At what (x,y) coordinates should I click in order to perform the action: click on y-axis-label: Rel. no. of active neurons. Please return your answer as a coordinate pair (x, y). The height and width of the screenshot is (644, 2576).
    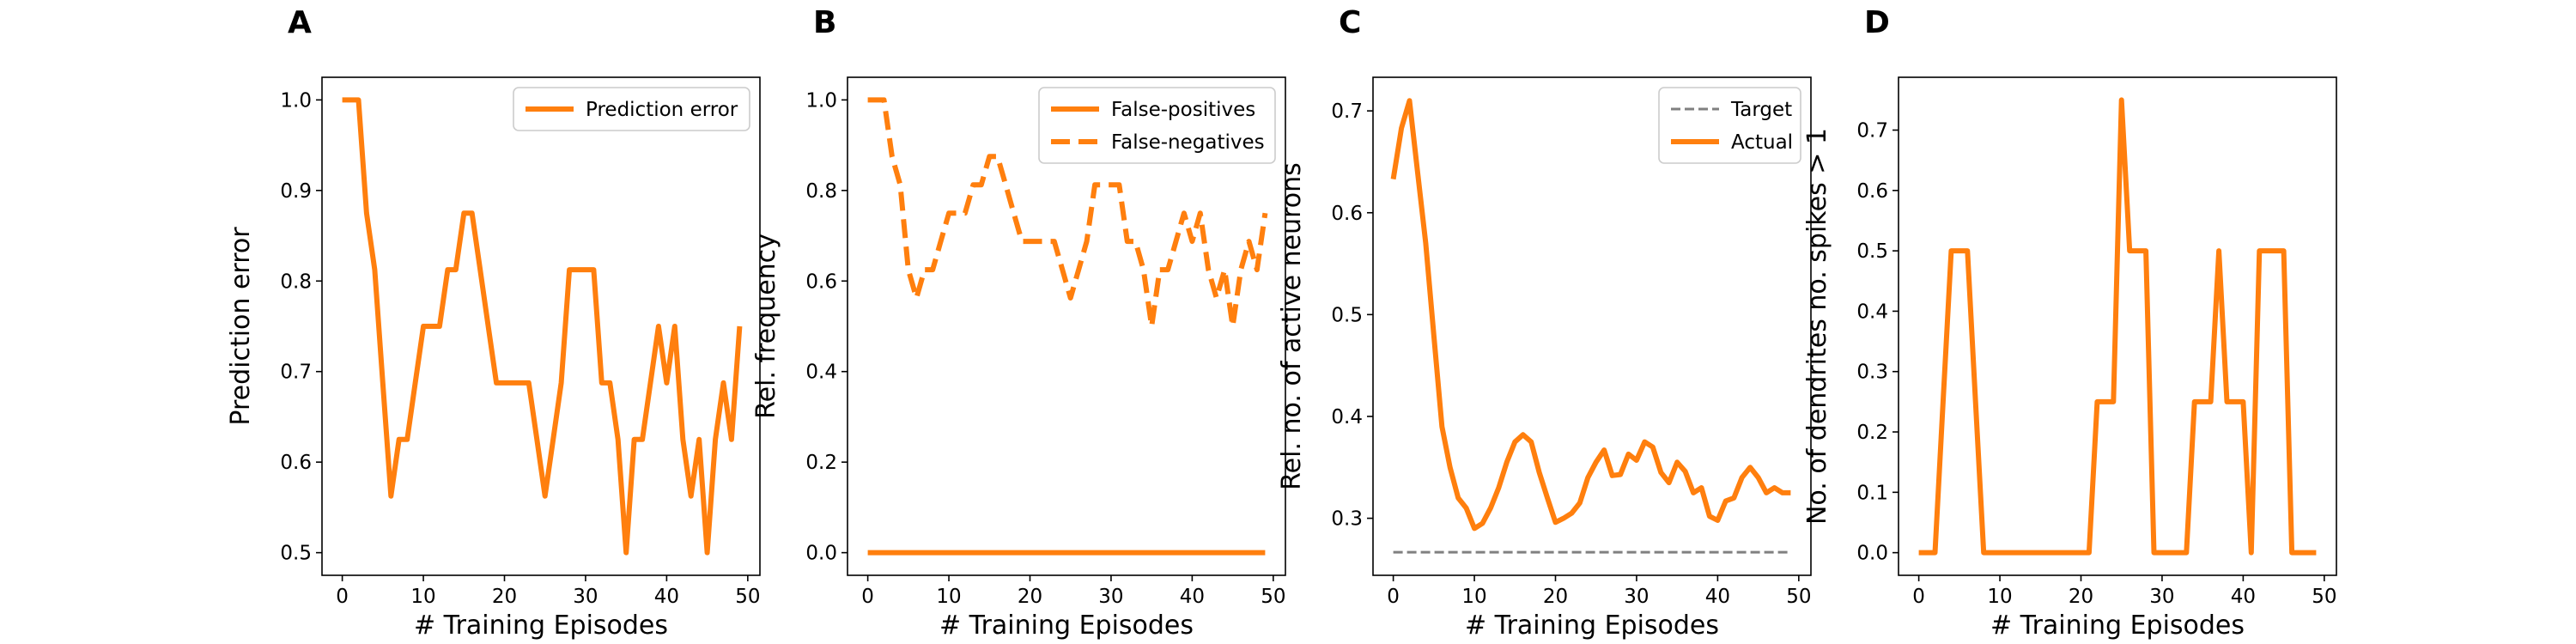
    Looking at the image, I should click on (1292, 326).